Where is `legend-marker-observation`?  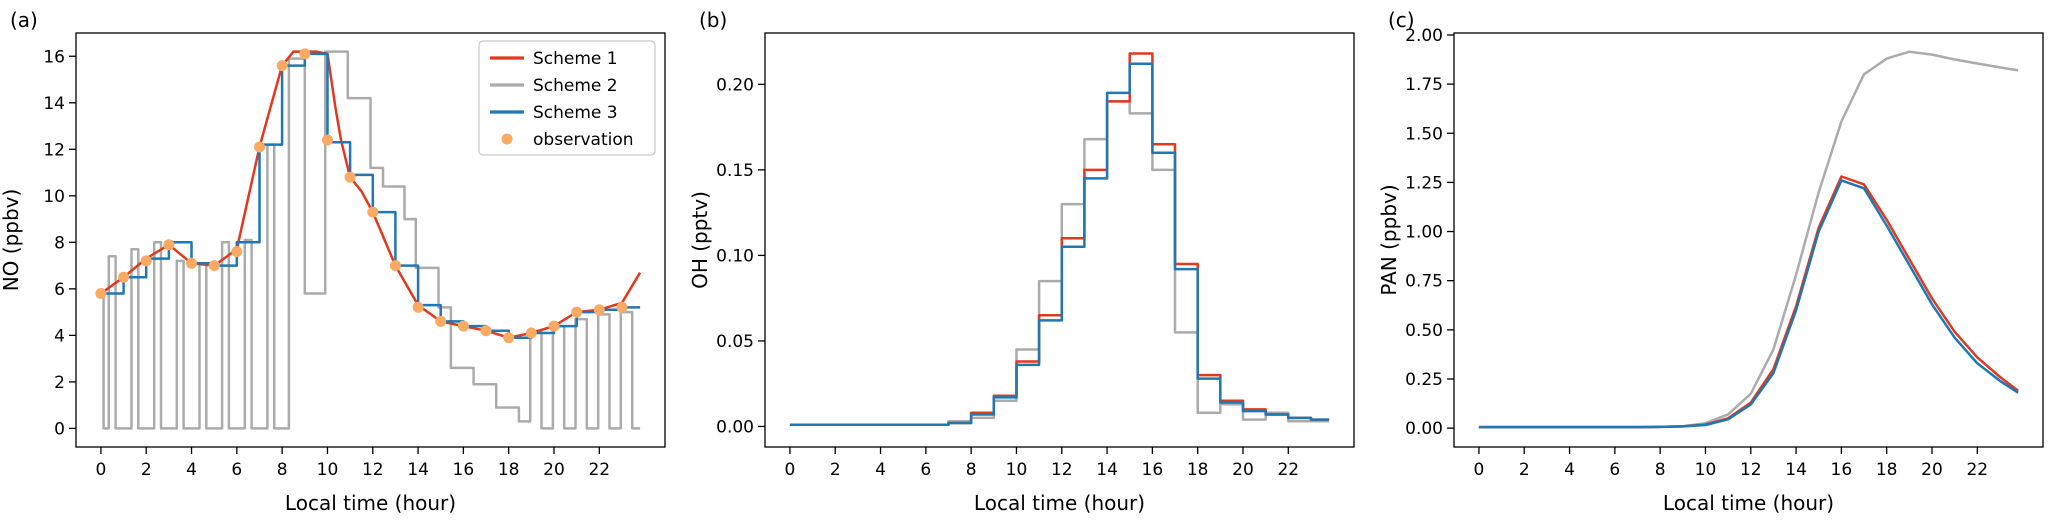
legend-marker-observation is located at coordinates (507, 139).